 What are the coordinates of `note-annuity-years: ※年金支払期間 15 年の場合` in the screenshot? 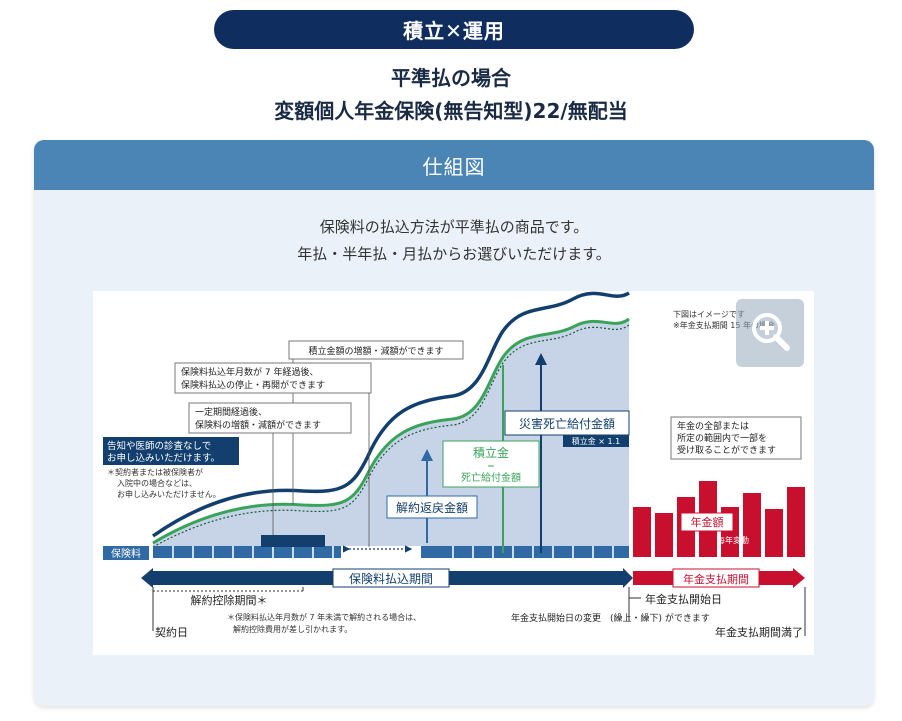 It's located at (724, 325).